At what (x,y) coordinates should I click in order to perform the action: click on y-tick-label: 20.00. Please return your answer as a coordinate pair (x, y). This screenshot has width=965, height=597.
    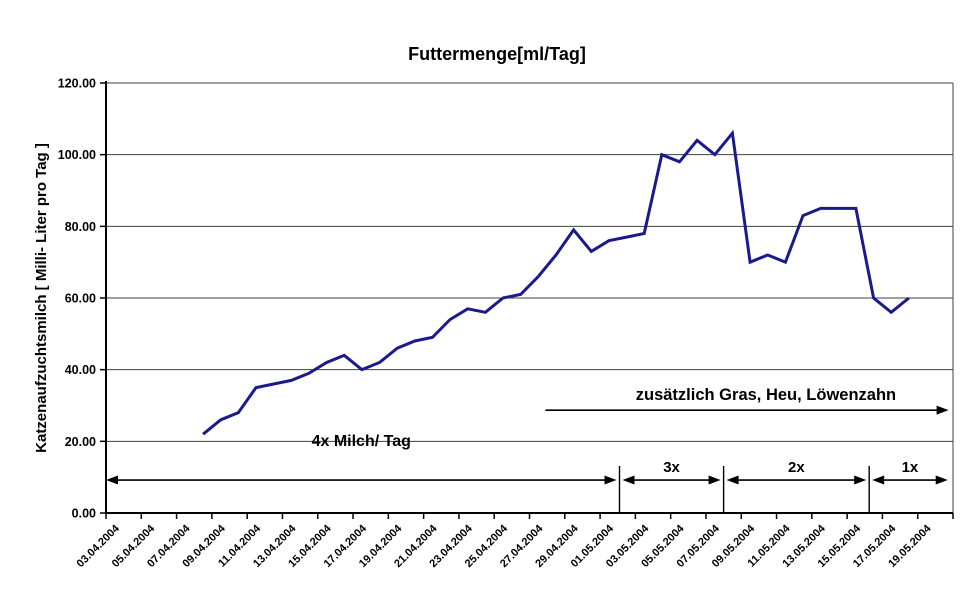
    Looking at the image, I should click on (80, 442).